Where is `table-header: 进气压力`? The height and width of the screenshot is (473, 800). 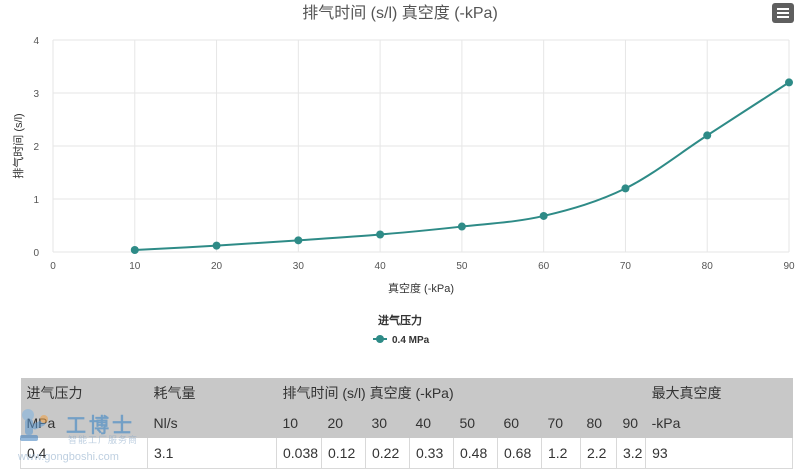 table-header: 进气压力 is located at coordinates (84, 393).